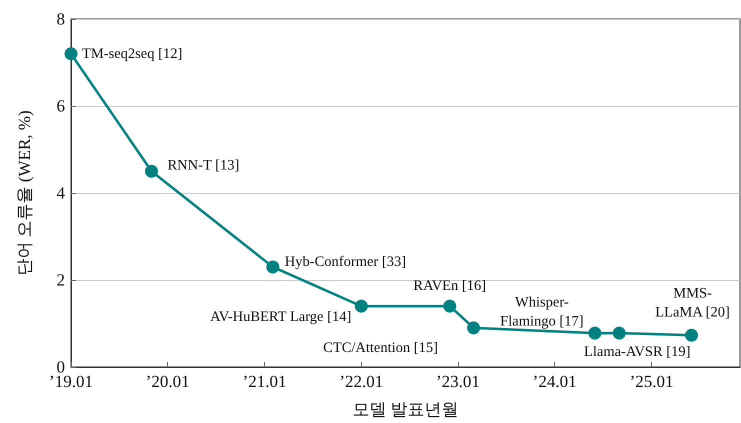 The height and width of the screenshot is (423, 741). What do you see at coordinates (458, 381) in the screenshot?
I see `x-tick-label: ’23.01` at bounding box center [458, 381].